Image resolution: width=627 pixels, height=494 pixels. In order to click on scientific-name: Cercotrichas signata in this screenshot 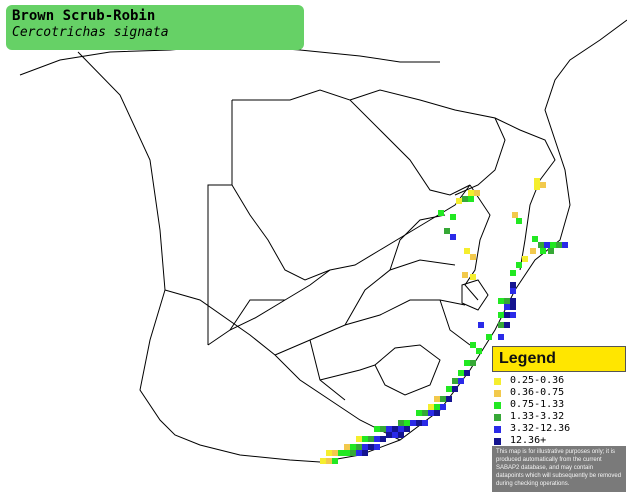, I will do `click(90, 32)`.